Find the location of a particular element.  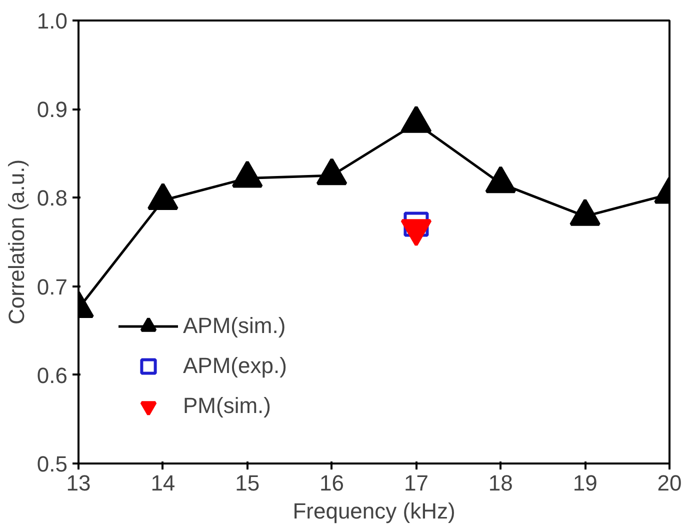

x-tick-label: 17 is located at coordinates (416, 483).